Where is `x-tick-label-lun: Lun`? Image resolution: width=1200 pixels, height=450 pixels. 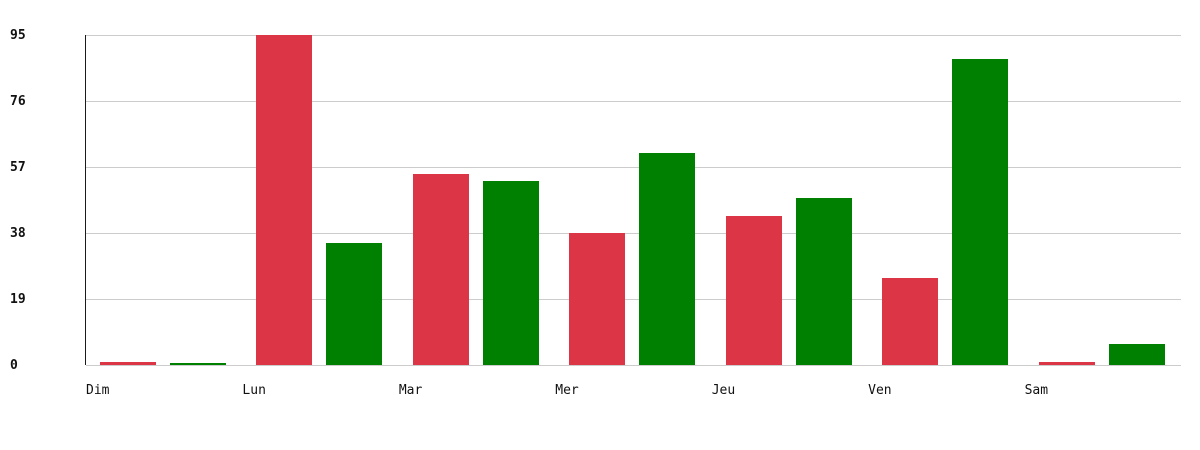 x-tick-label-lun: Lun is located at coordinates (254, 390).